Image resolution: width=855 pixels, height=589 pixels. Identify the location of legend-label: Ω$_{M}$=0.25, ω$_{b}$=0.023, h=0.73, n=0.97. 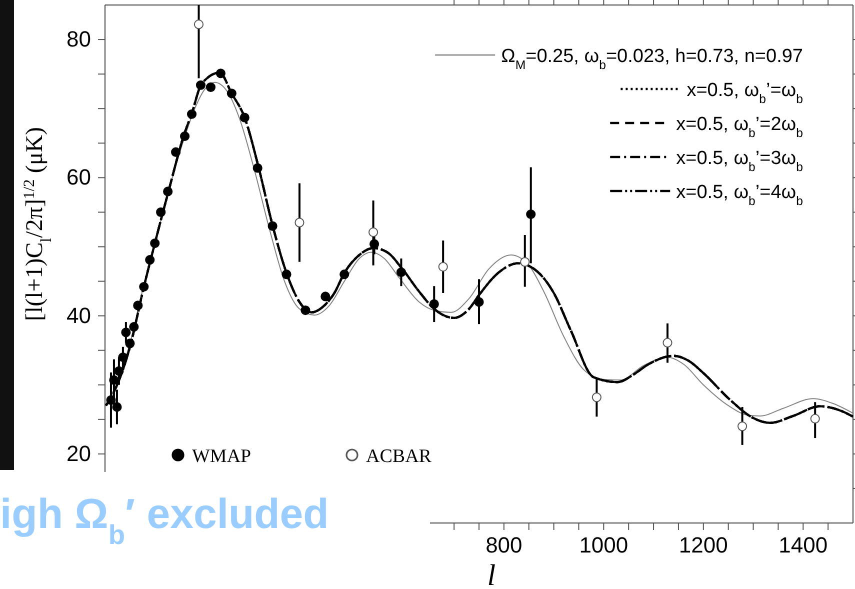
(652, 59).